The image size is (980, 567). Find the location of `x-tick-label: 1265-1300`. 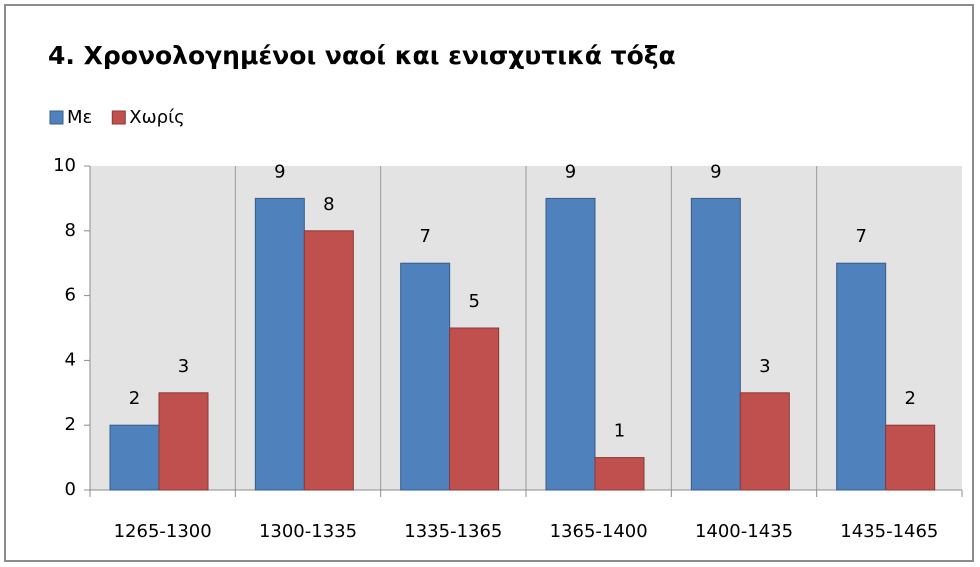

x-tick-label: 1265-1300 is located at coordinates (163, 531).